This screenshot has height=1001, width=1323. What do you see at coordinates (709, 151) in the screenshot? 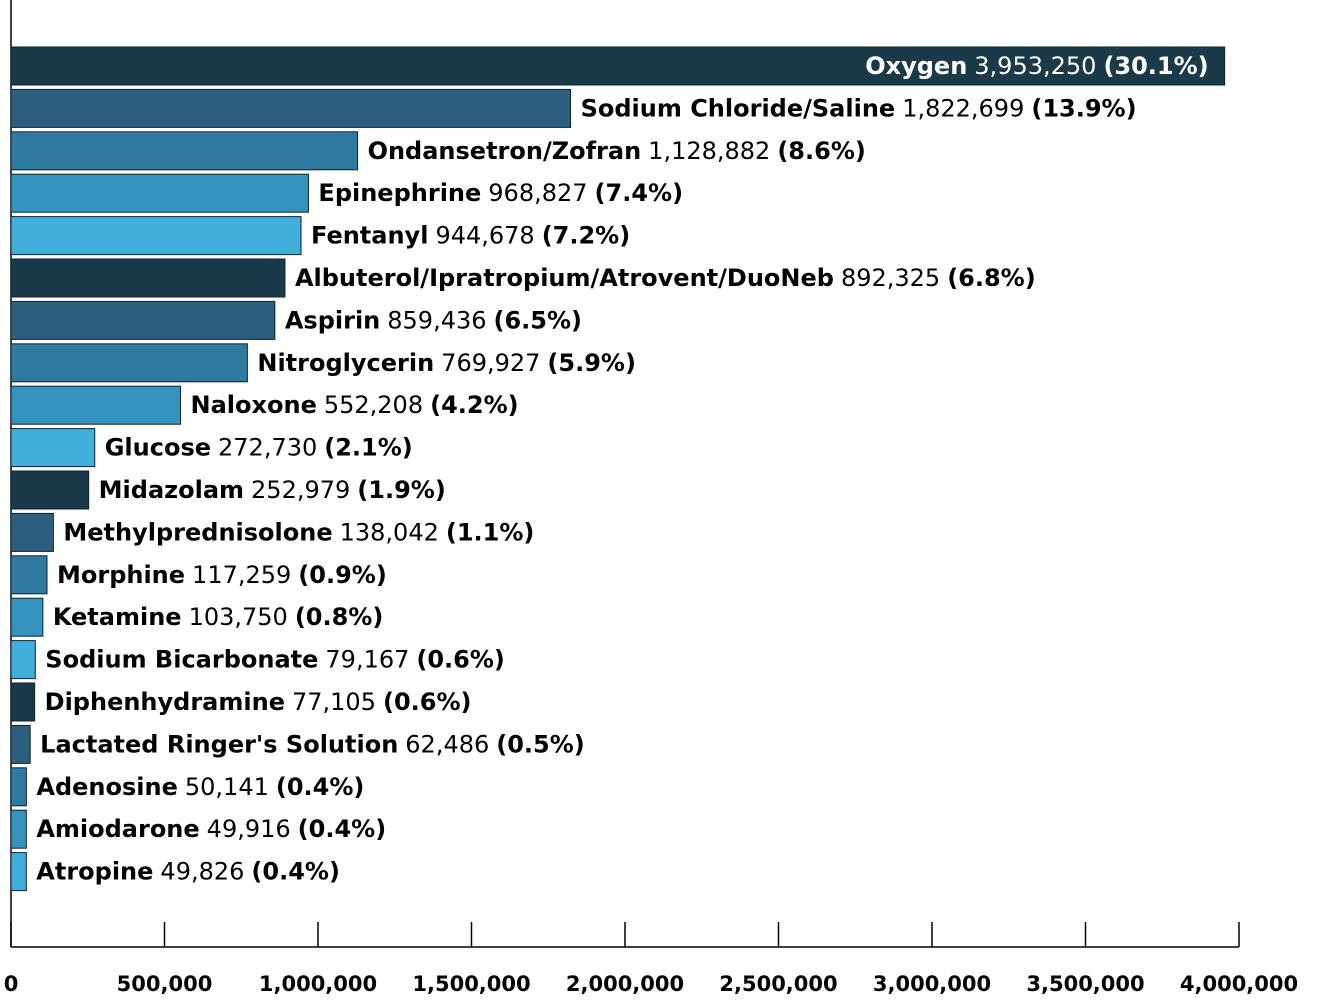
I see `value-label: 1,128,882` at bounding box center [709, 151].